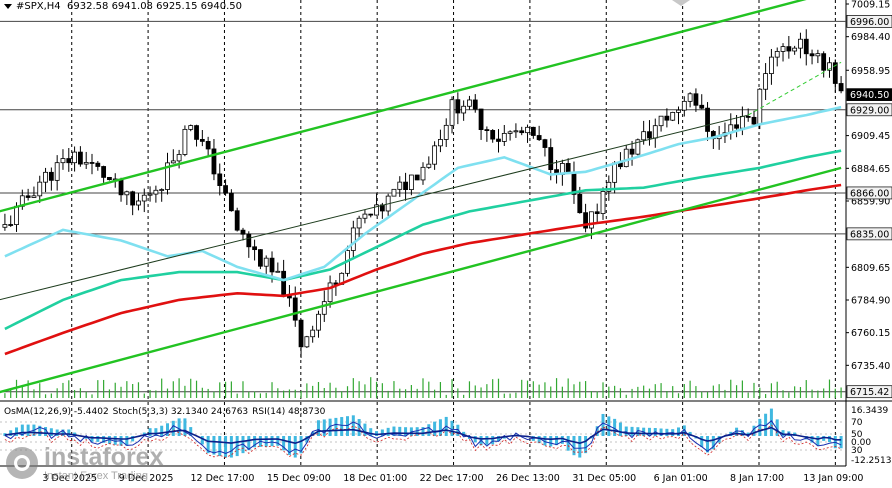 This screenshot has height=488, width=892. What do you see at coordinates (870, 333) in the screenshot?
I see `price-tick-label: 6760.15` at bounding box center [870, 333].